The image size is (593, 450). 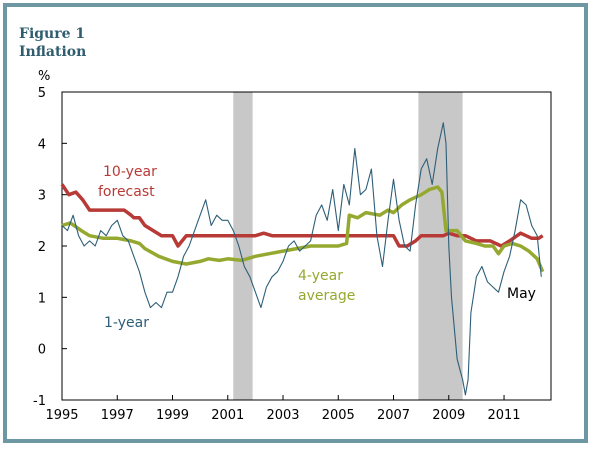 What do you see at coordinates (172, 415) in the screenshot?
I see `x-tick-label-2: 1999` at bounding box center [172, 415].